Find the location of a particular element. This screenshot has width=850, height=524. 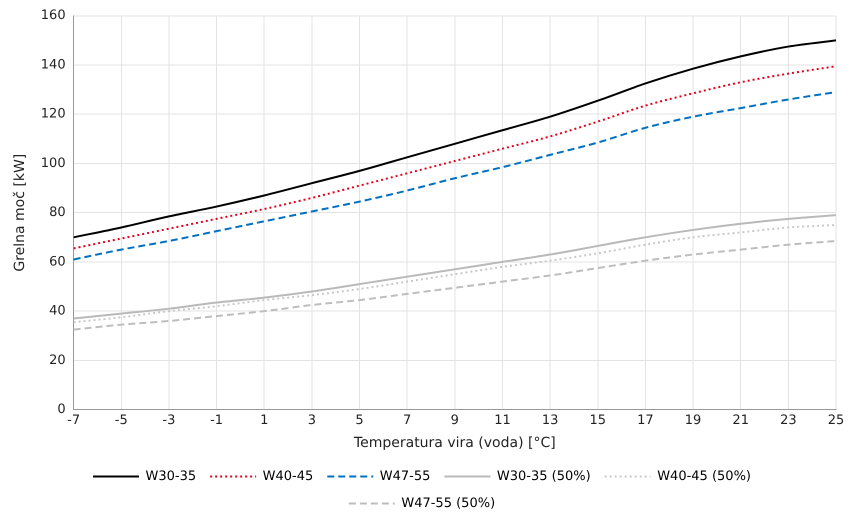

legend-label: W40-45 is located at coordinates (288, 476).